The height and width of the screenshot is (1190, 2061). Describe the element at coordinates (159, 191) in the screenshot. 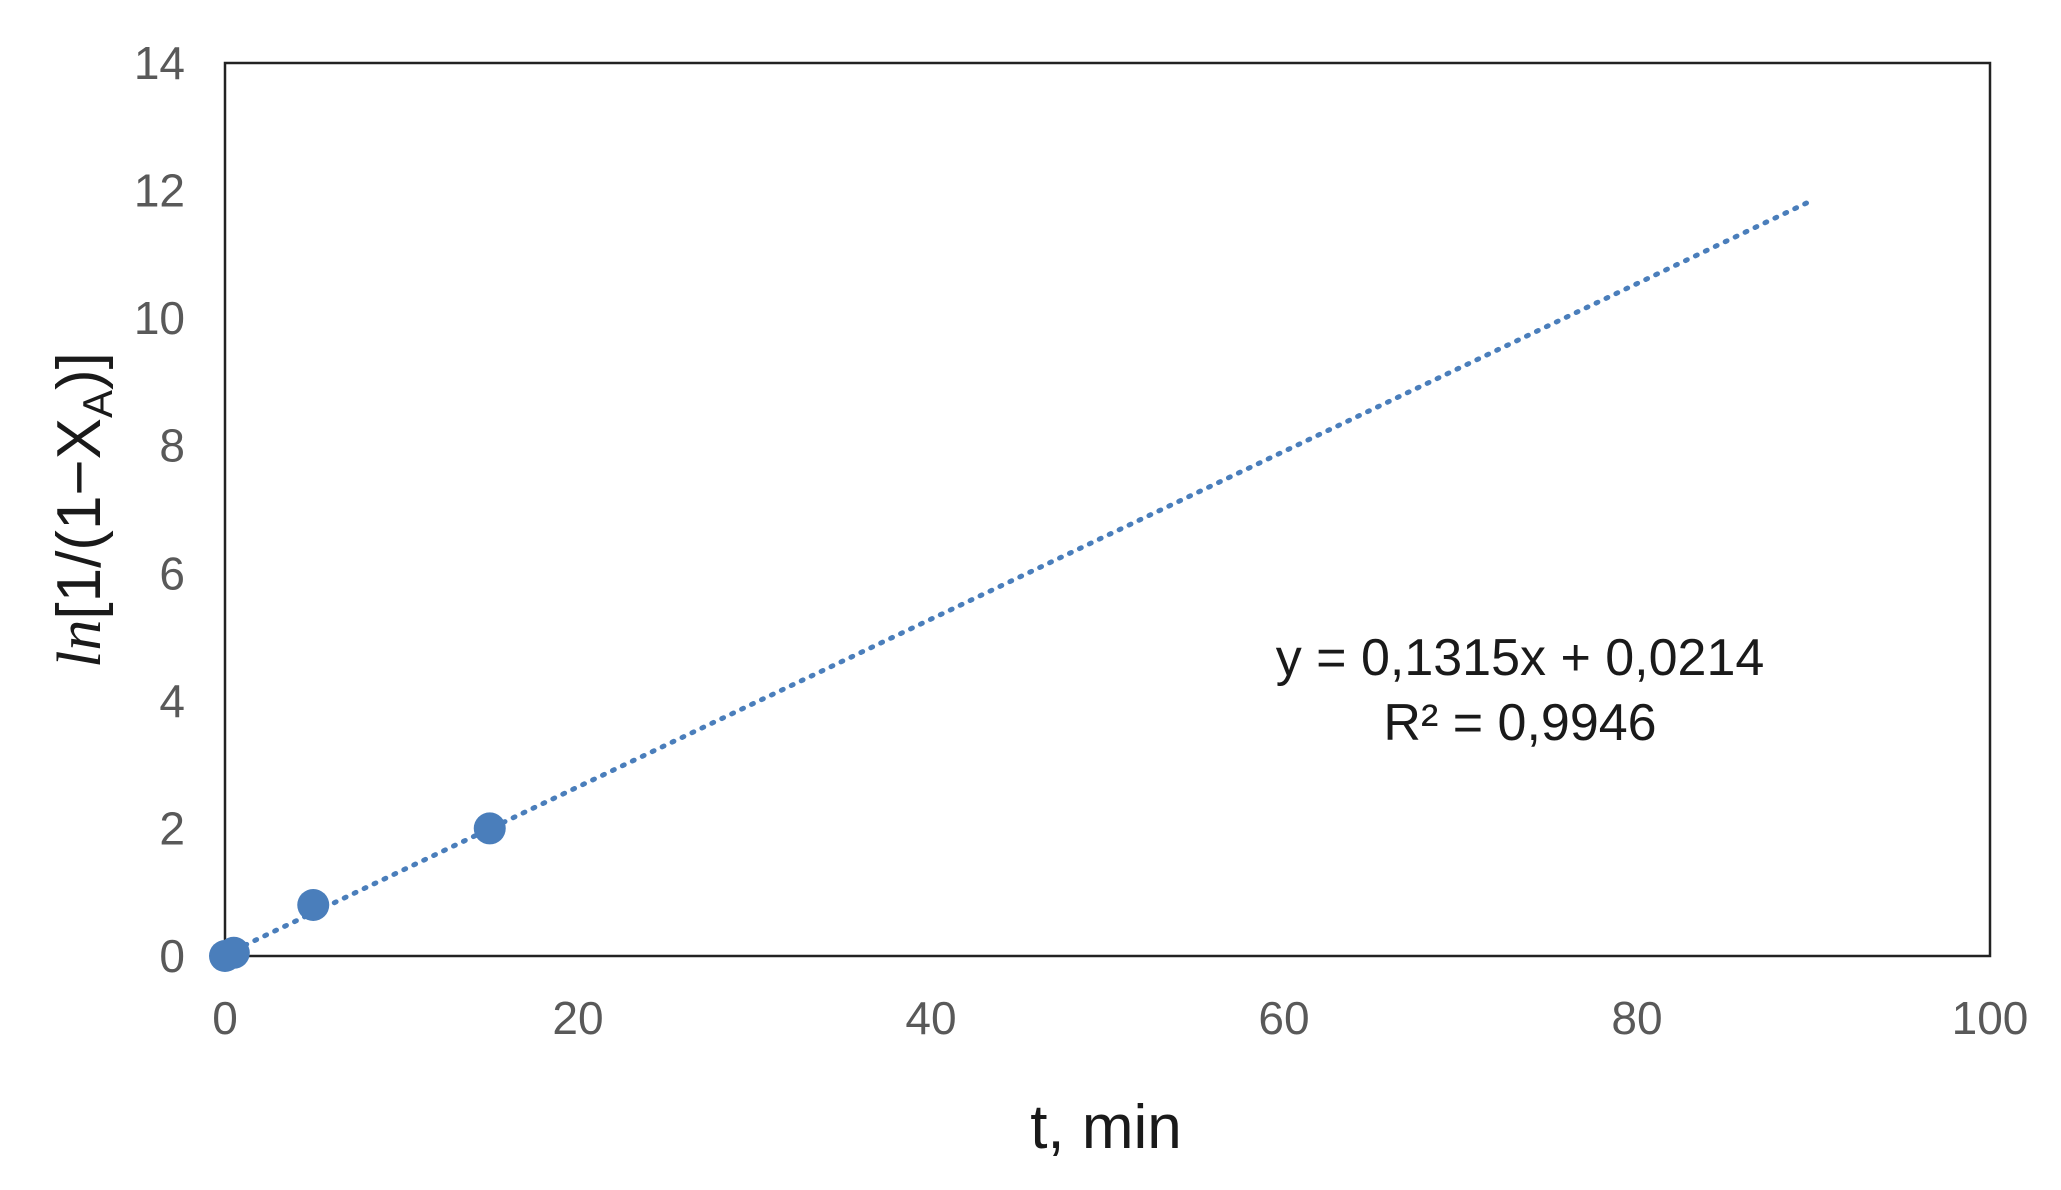

I see `y-tick-label: 12` at that location.